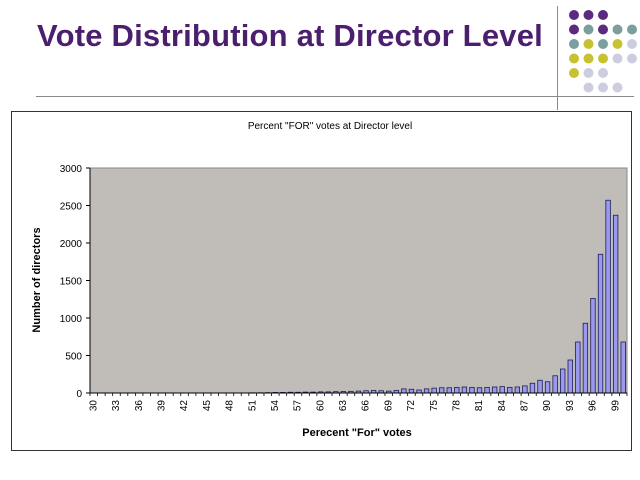 The height and width of the screenshot is (480, 640). Describe the element at coordinates (184, 406) in the screenshot. I see `x-tick-label: 42` at that location.